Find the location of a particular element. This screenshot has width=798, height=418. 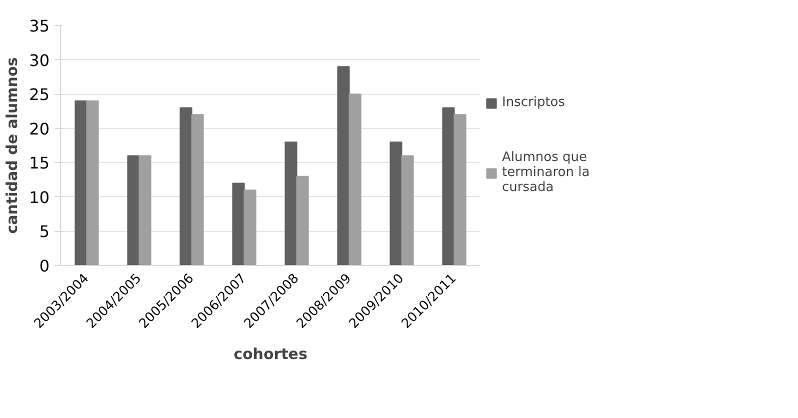

y-tick-label: 20 is located at coordinates (39, 128).